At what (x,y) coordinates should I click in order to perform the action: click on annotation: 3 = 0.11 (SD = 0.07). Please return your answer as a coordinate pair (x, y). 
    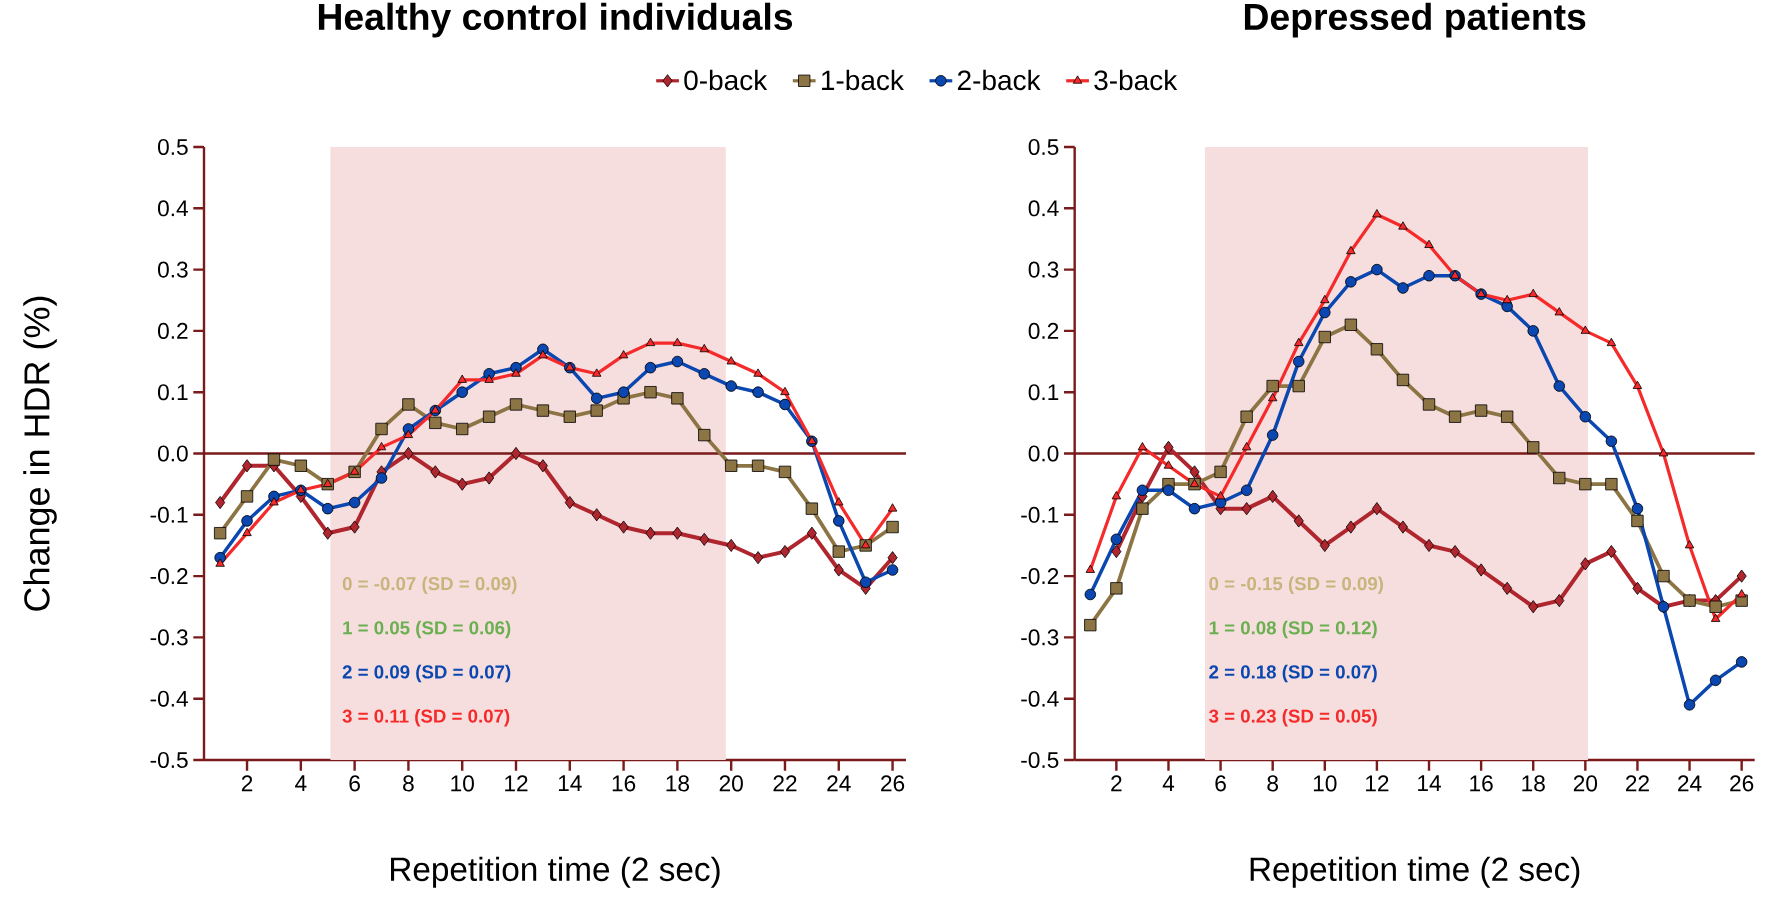
    Looking at the image, I should click on (426, 718).